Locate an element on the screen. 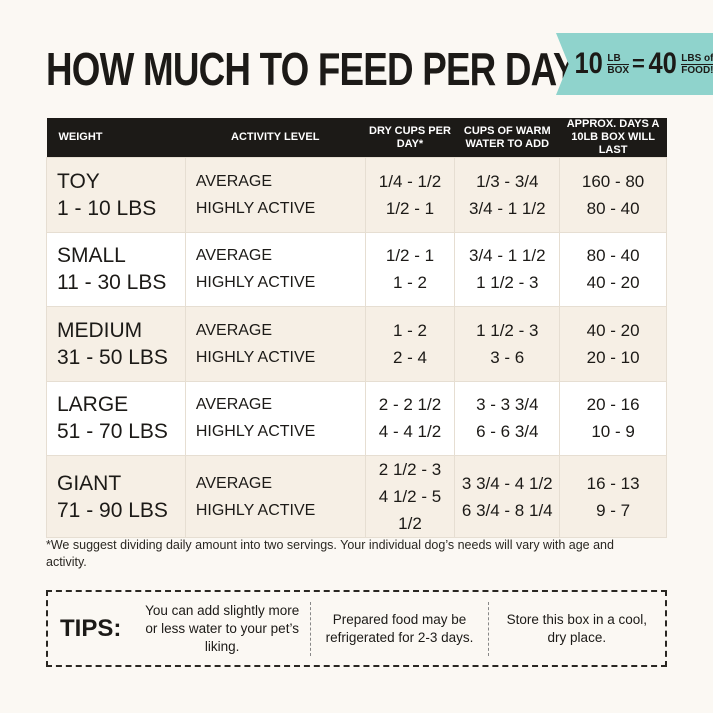 This screenshot has height=713, width=713. column-header: WEIGHT is located at coordinates (116, 138).